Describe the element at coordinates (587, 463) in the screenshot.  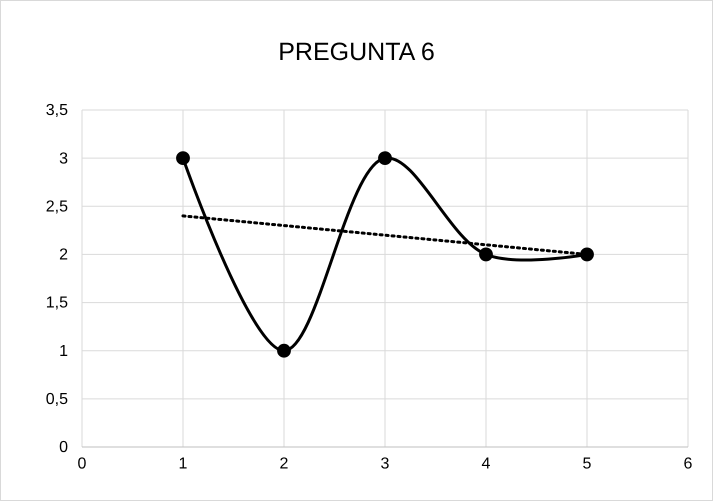
I see `x-tick-label: 5` at that location.